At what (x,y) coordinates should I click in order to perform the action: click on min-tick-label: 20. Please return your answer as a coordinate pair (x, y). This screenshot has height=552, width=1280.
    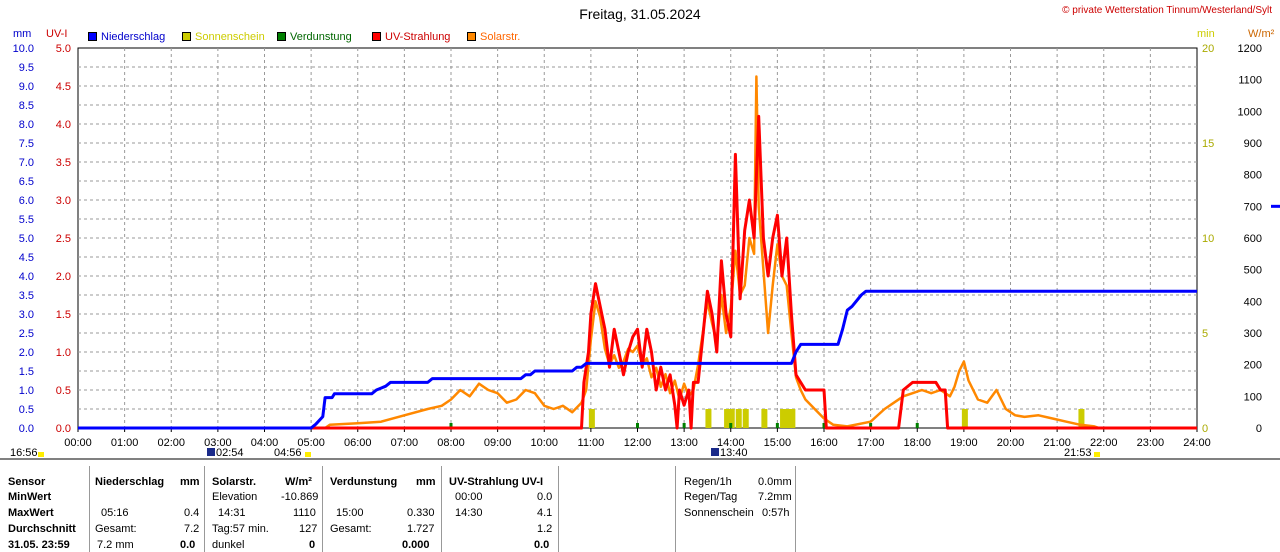
    Looking at the image, I should click on (1208, 49).